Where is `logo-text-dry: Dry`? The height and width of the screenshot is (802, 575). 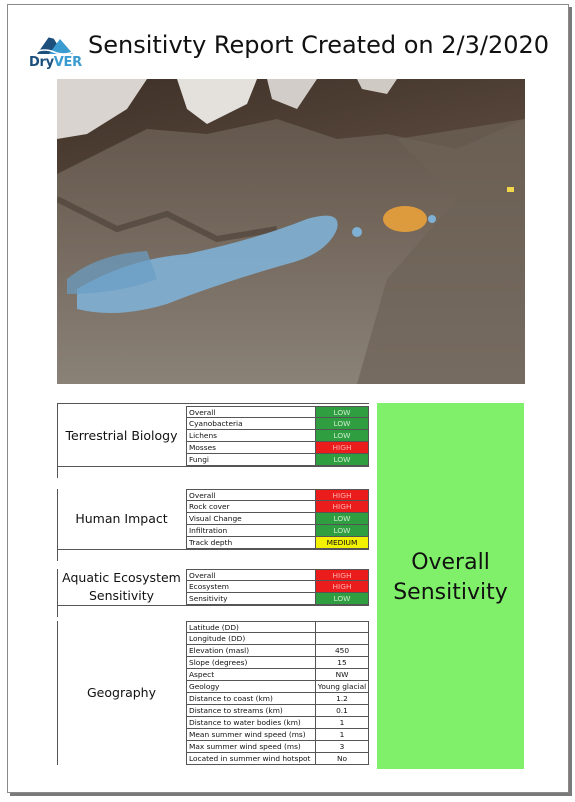 logo-text-dry: Dry is located at coordinates (41, 62).